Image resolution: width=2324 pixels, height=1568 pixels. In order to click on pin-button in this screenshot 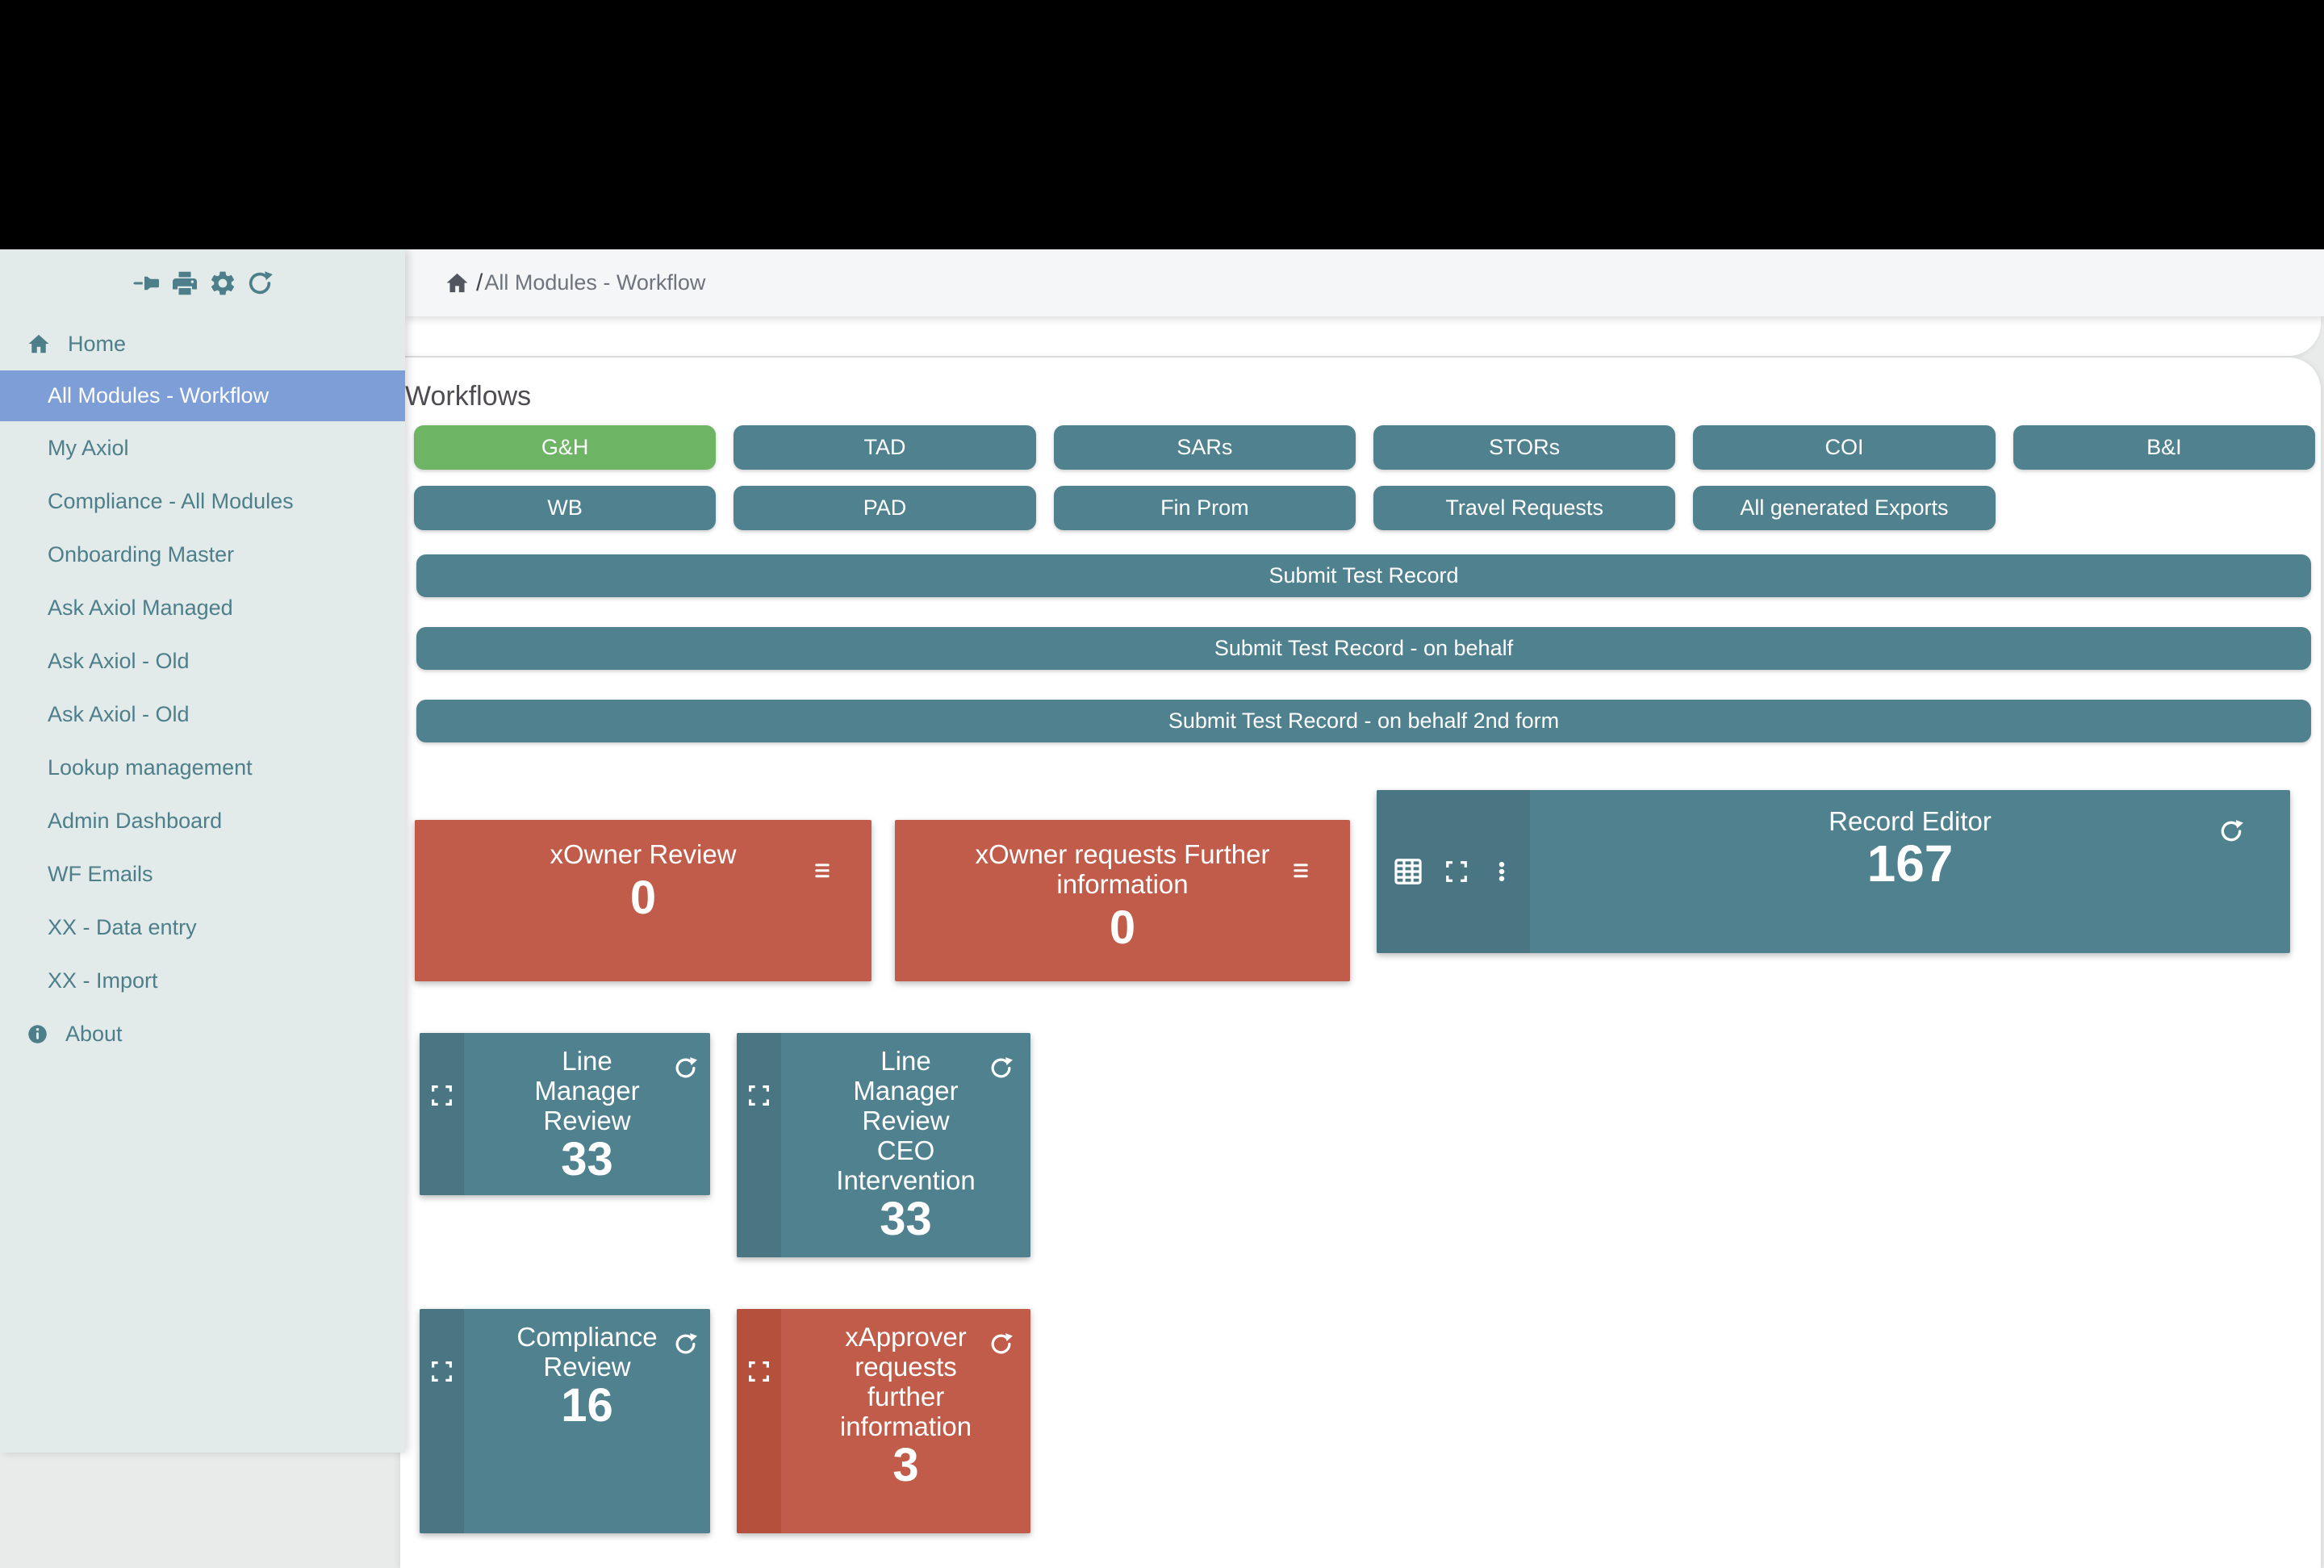, I will do `click(147, 283)`.